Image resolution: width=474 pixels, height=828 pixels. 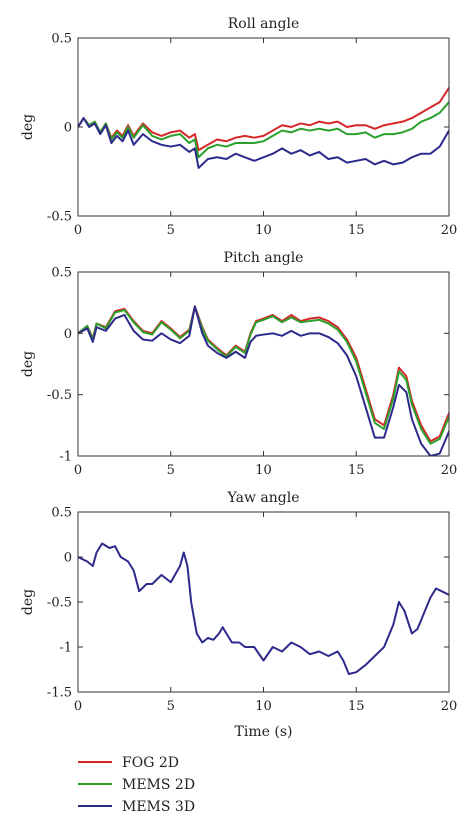 I want to click on legend-item-mems2d: MEMS 2D, so click(x=136, y=785).